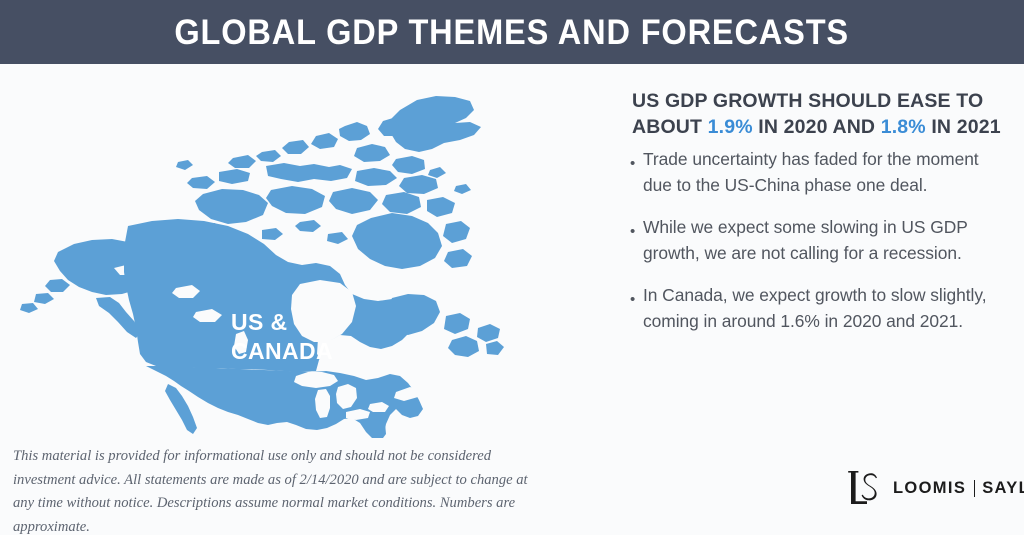 The height and width of the screenshot is (535, 1024). Describe the element at coordinates (730, 126) in the screenshot. I see `headline-value-2020: 1.9%` at that location.